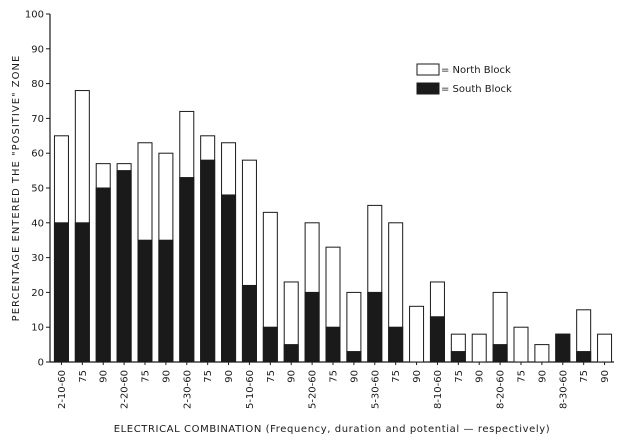 The height and width of the screenshot is (441, 626). I want to click on x-tick-label: 2-30-60, so click(187, 389).